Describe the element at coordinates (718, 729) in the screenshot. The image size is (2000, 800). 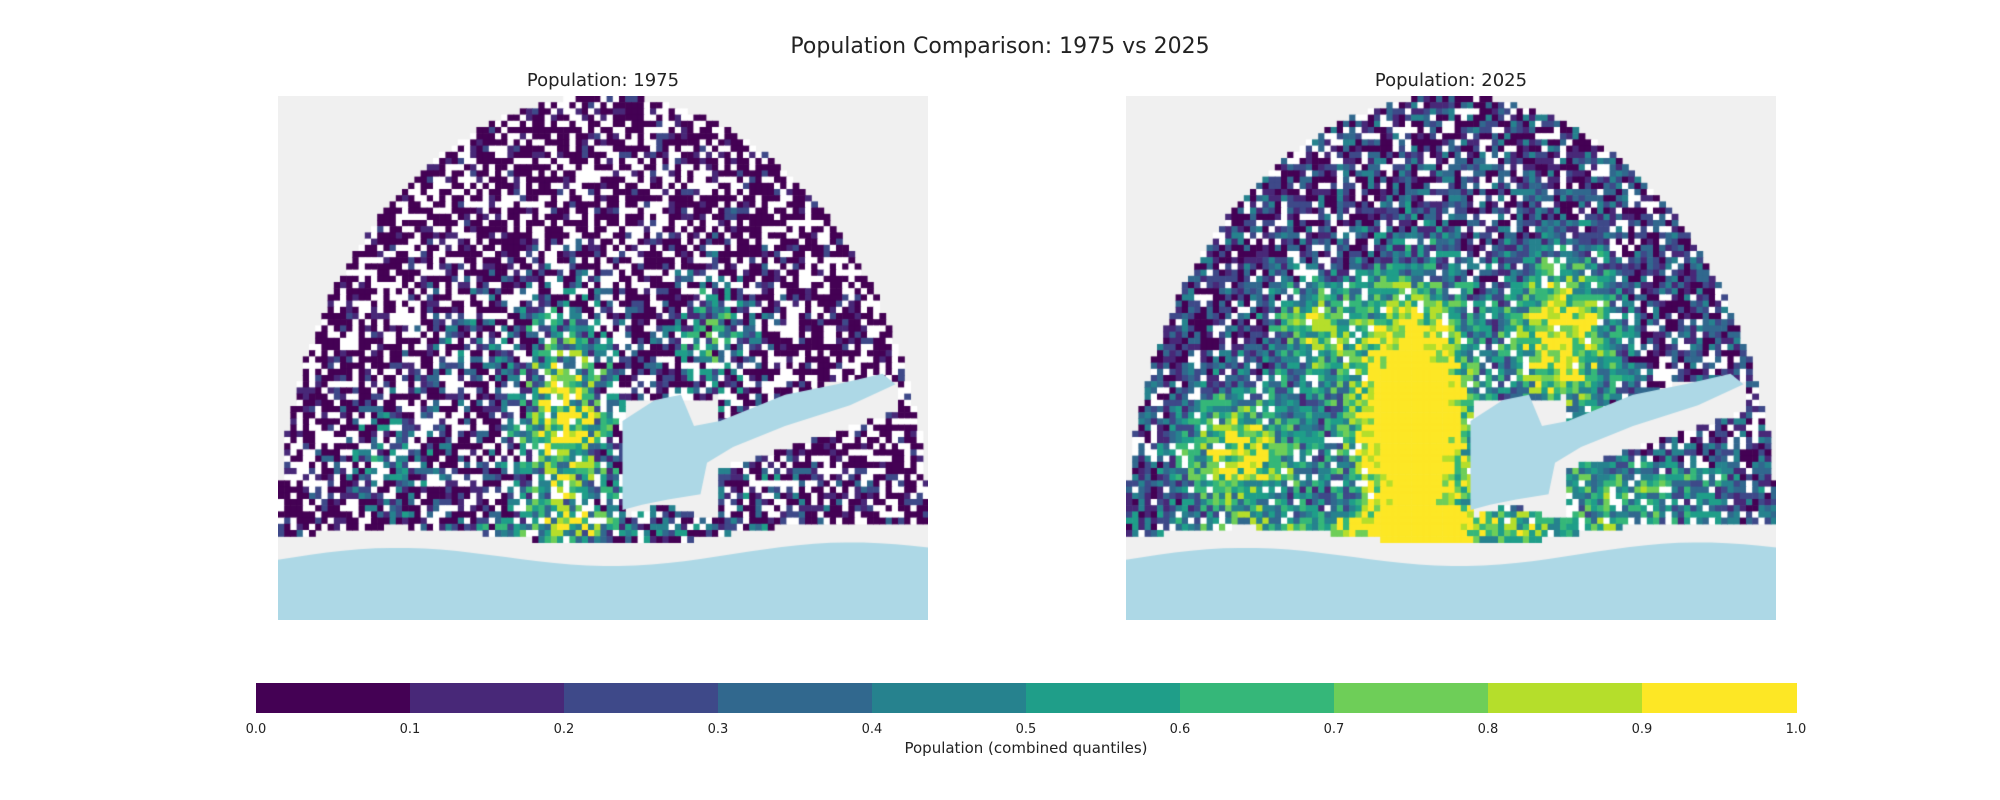
I see `colorbar-tick-label: 0.3` at that location.